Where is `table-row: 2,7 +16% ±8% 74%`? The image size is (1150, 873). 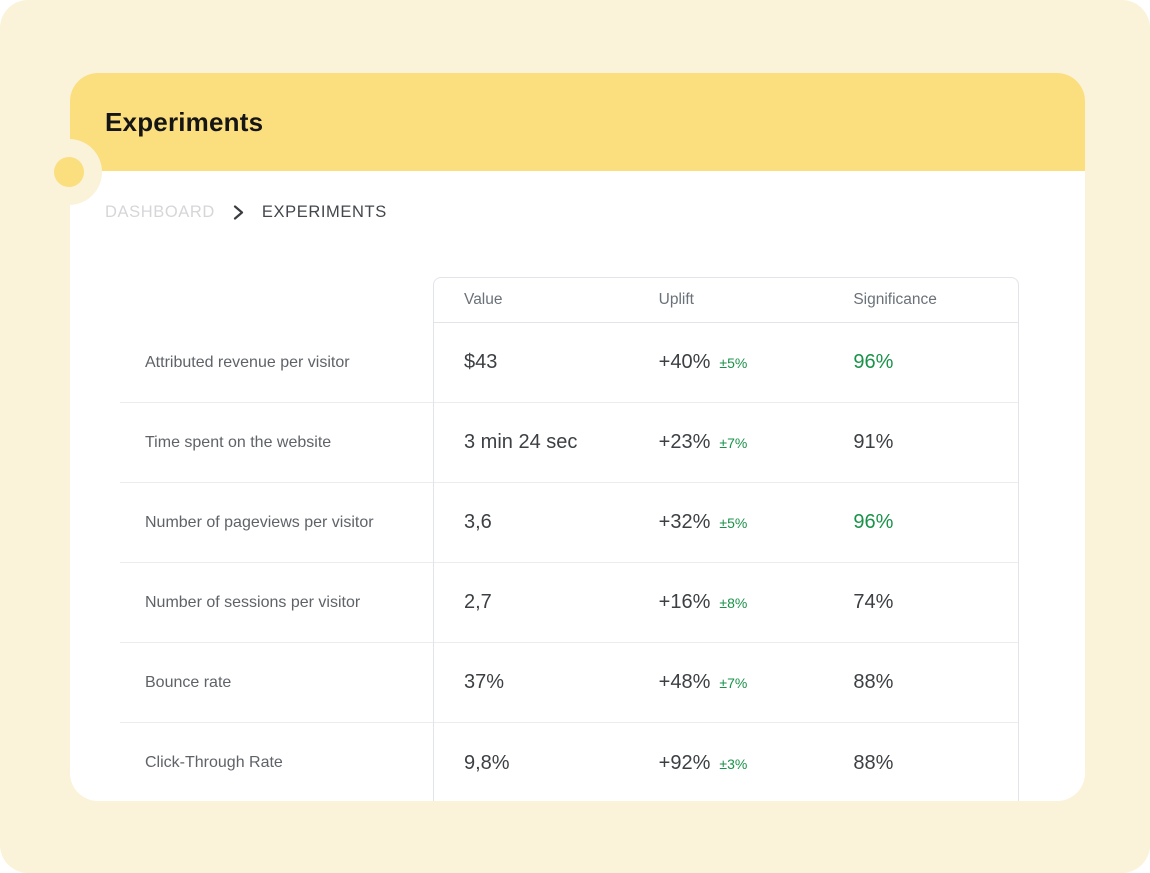
table-row: 2,7 +16% ±8% 74% is located at coordinates (726, 603).